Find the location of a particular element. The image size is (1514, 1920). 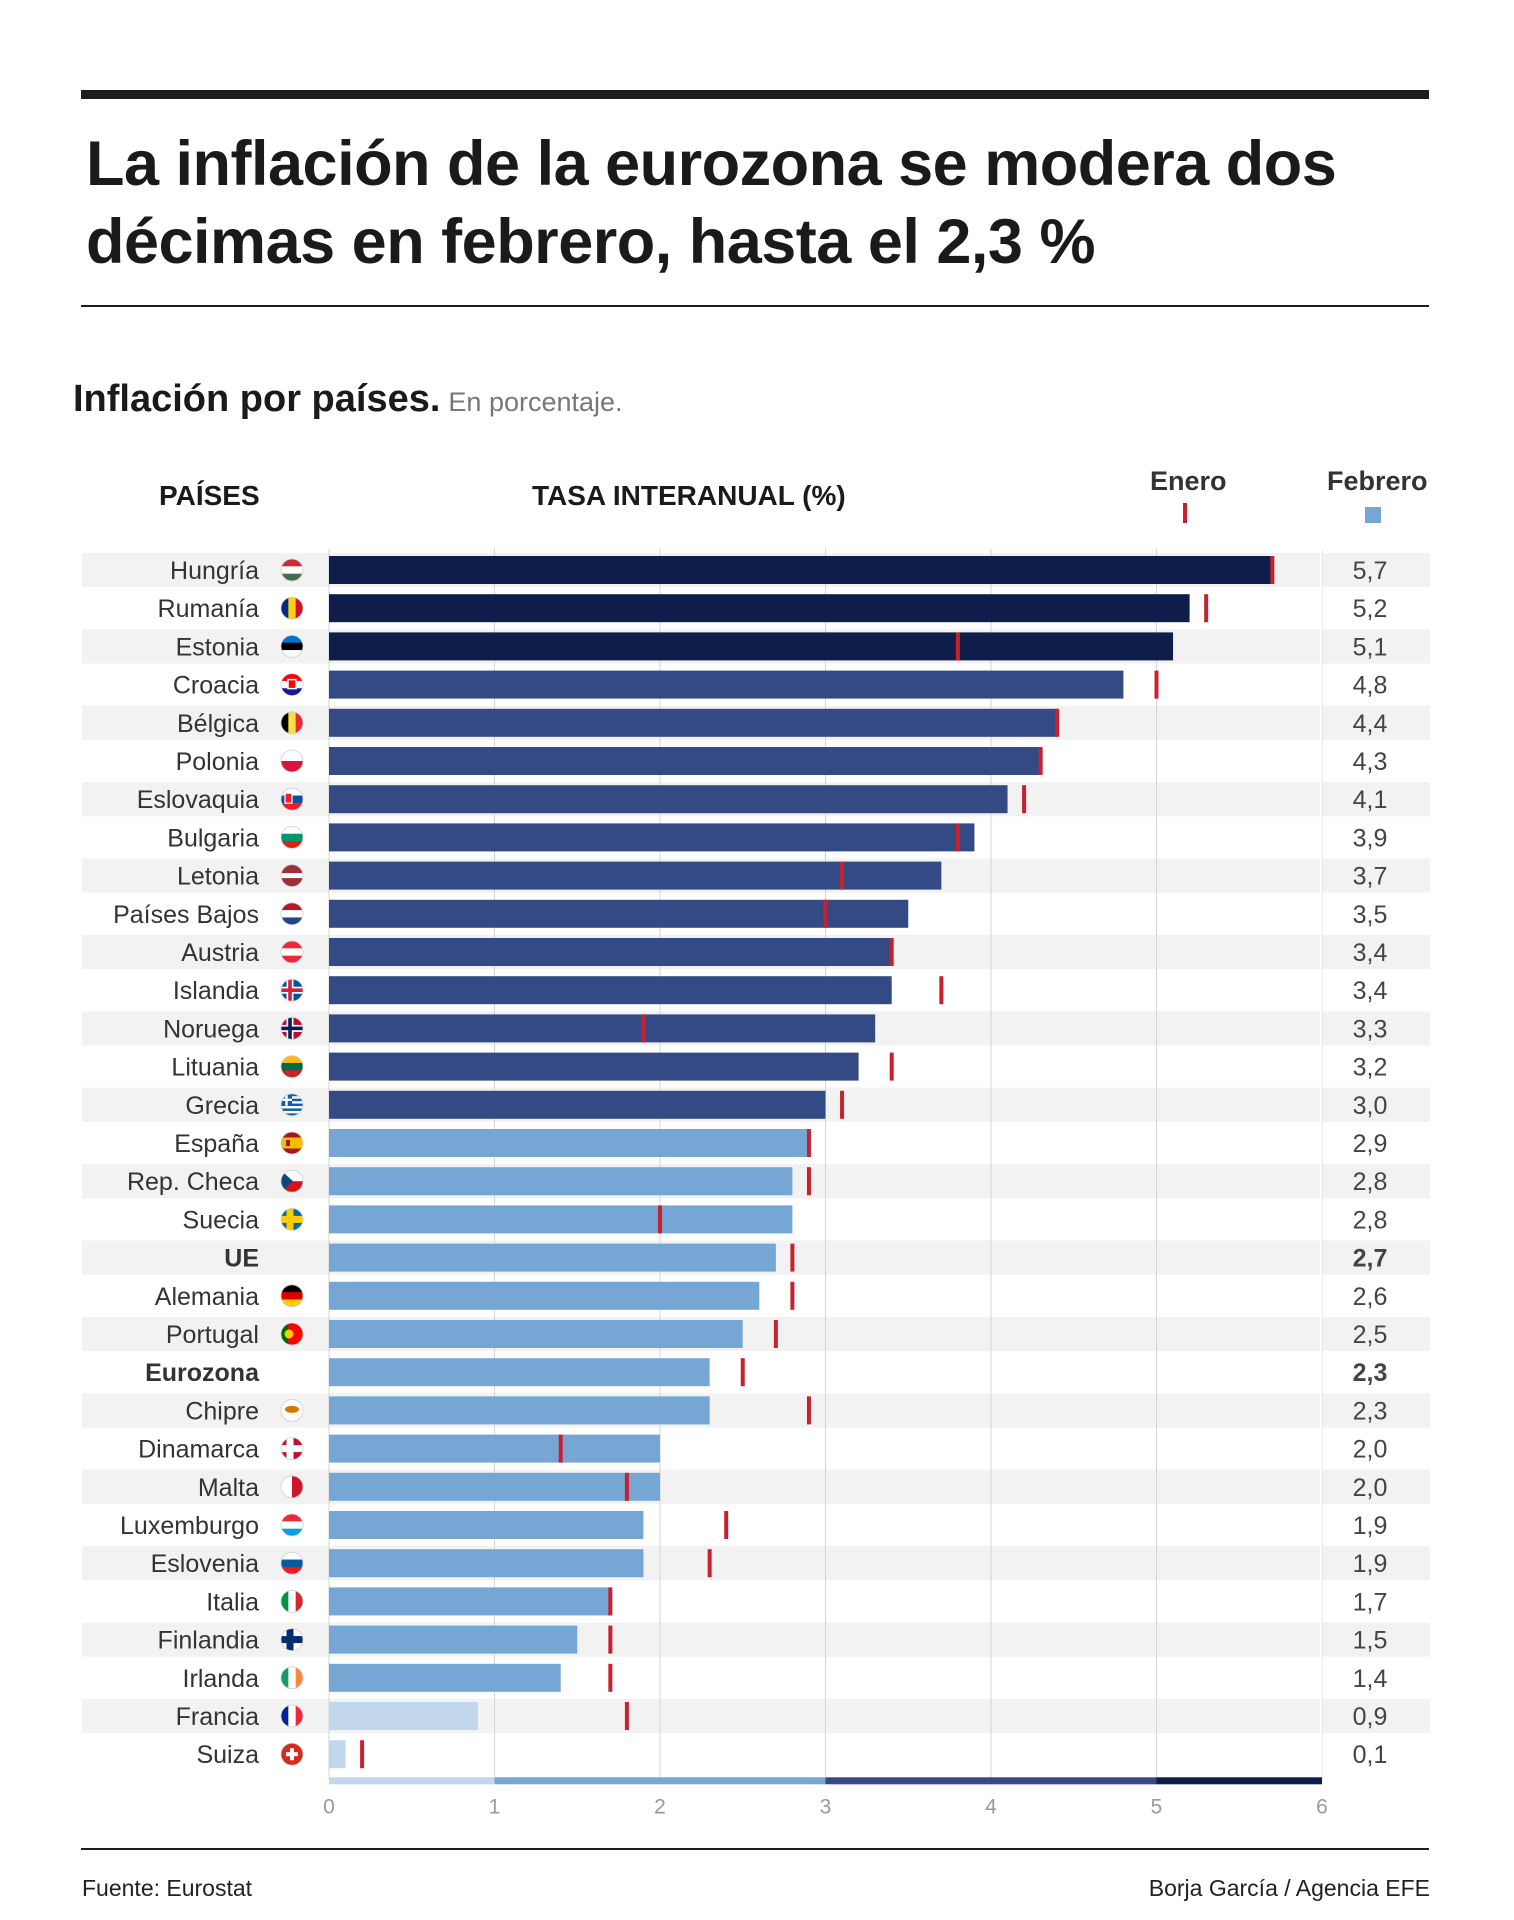

value-label: 4,3 is located at coordinates (1370, 762).